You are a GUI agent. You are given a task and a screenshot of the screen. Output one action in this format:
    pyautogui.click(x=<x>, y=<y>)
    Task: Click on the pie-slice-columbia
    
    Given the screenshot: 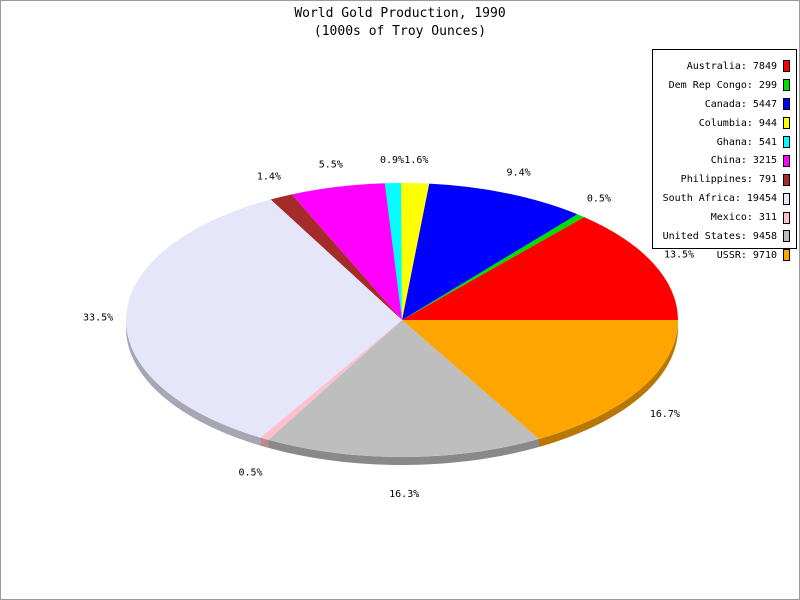 What is the action you would take?
    pyautogui.click(x=415, y=251)
    